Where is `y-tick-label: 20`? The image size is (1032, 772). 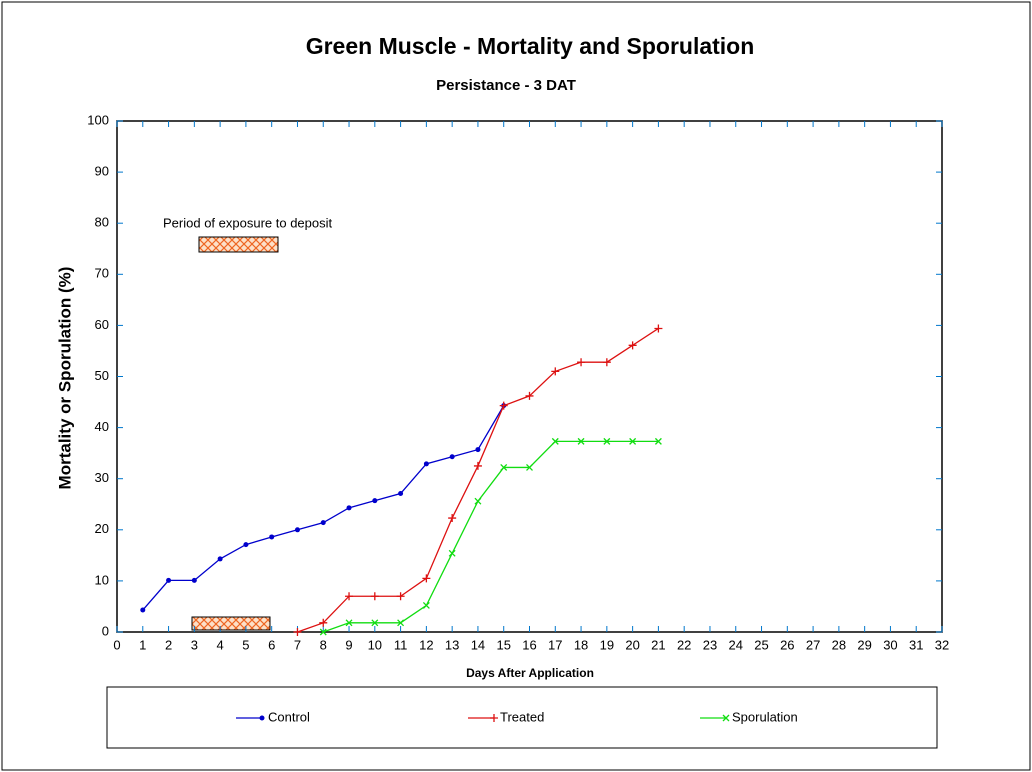 y-tick-label: 20 is located at coordinates (102, 528).